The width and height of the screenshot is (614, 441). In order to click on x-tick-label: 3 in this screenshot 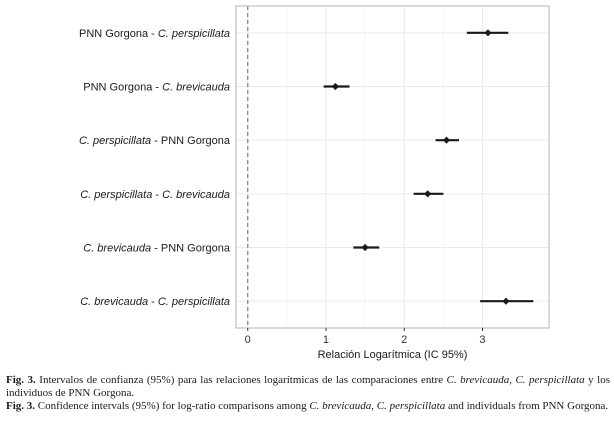, I will do `click(482, 340)`.